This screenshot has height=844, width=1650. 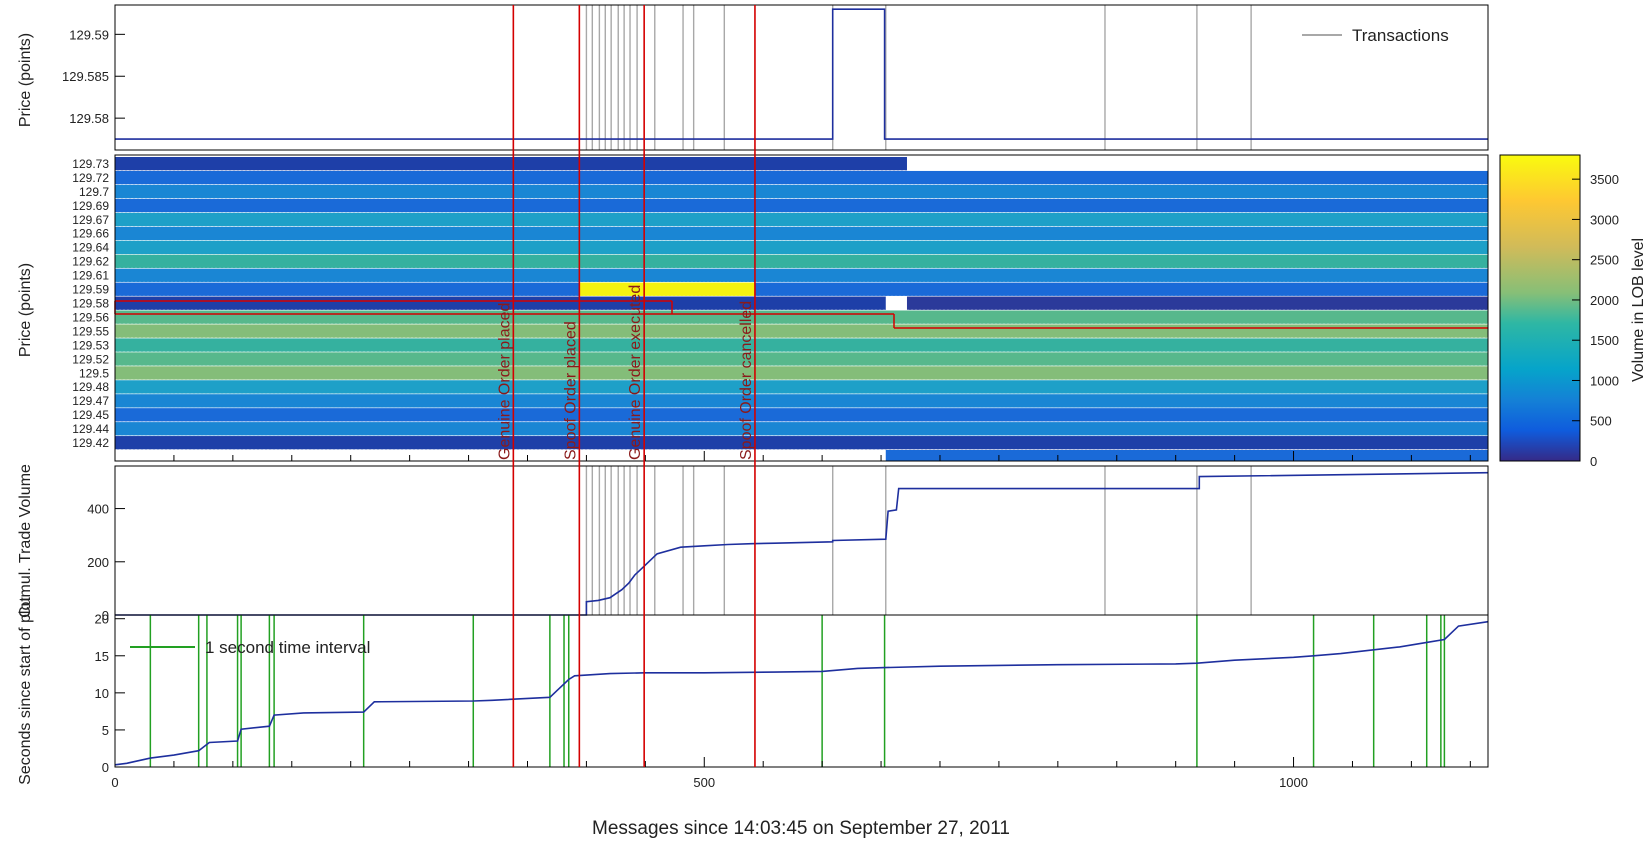 What do you see at coordinates (1293, 782) in the screenshot?
I see `x-tick-label: 1000` at bounding box center [1293, 782].